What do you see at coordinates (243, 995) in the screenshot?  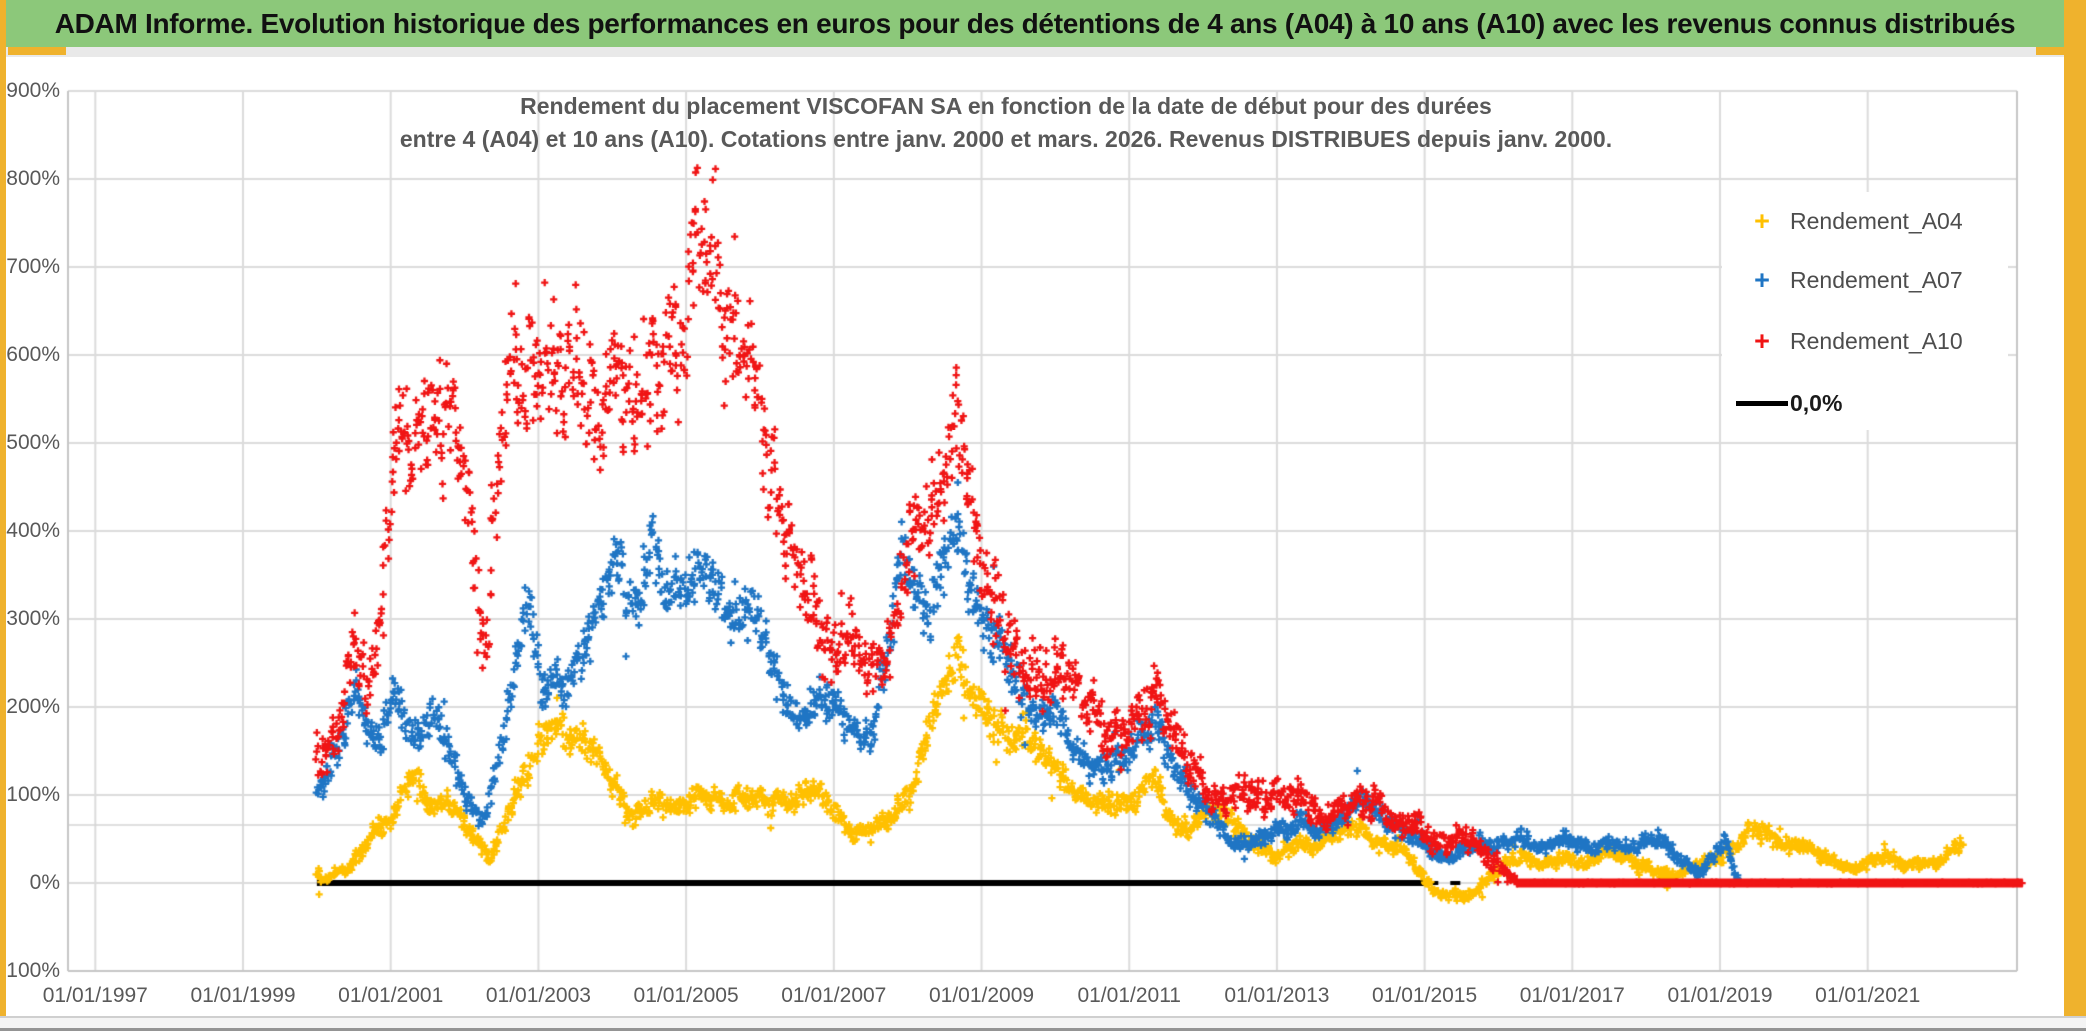 I see `x-tick-label: 01/01/1999` at bounding box center [243, 995].